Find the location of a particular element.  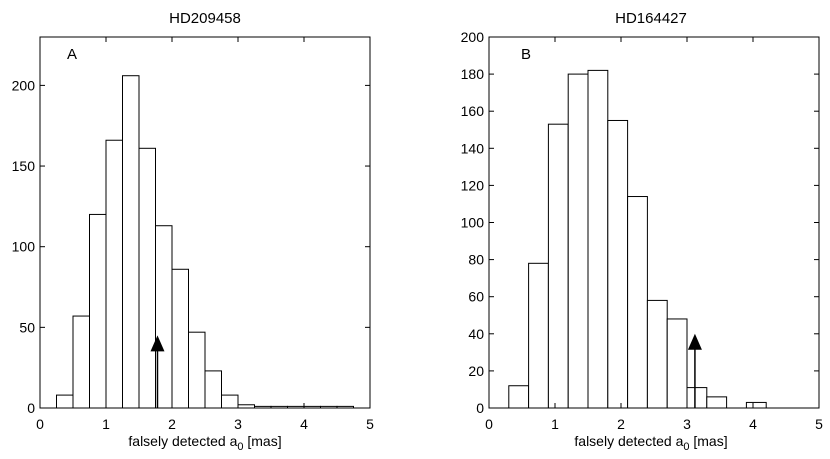

y-tick-label: 120 is located at coordinates (473, 185).